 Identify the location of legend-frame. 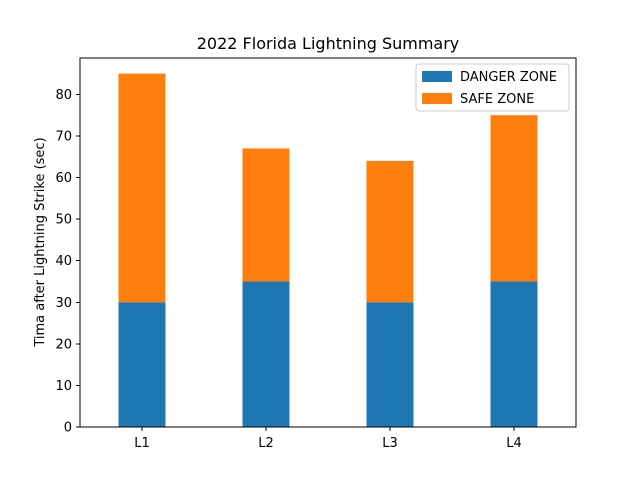
(492, 87).